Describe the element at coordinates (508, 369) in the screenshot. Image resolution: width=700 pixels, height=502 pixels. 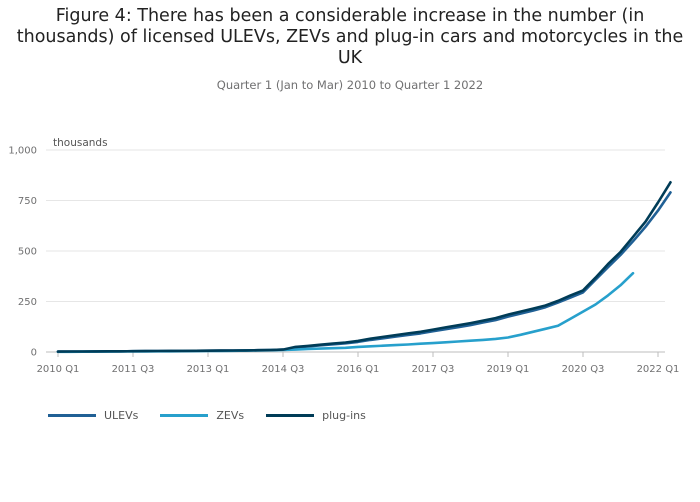
I see `x-tick-label: 2019 Q1` at that location.